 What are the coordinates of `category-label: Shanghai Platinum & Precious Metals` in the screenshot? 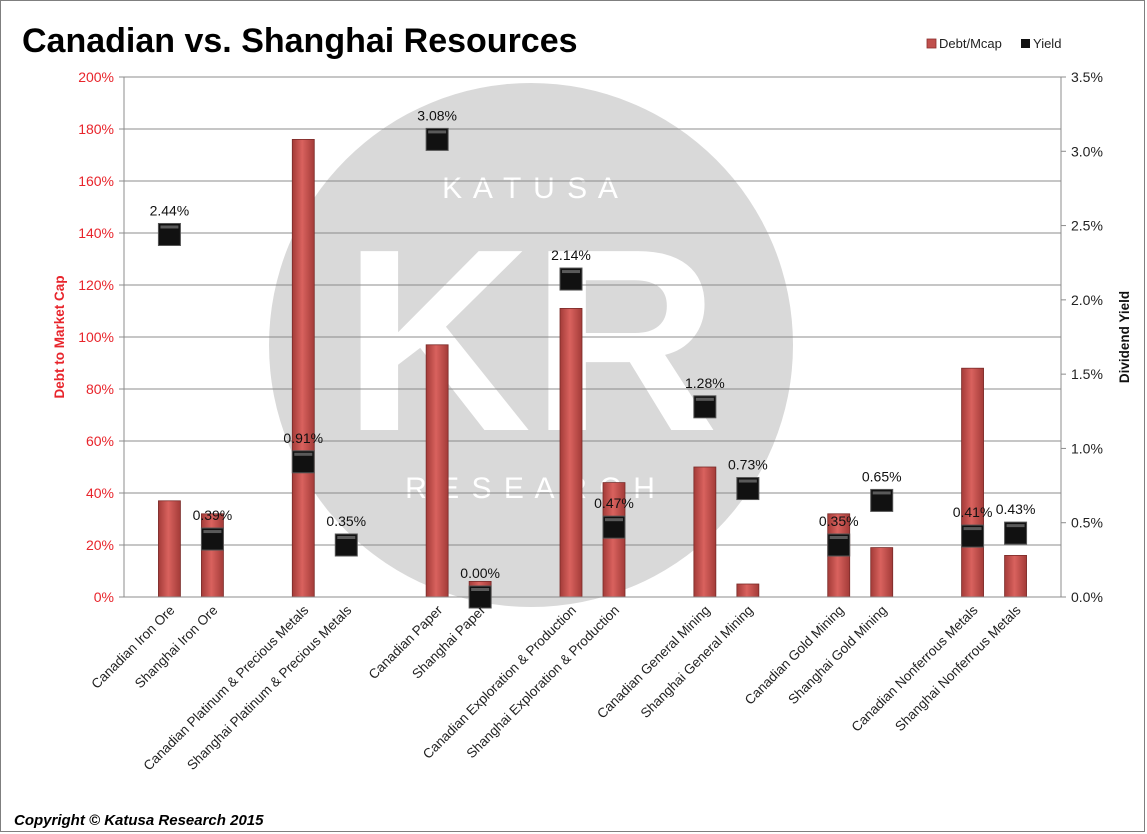 It's located at (269, 687).